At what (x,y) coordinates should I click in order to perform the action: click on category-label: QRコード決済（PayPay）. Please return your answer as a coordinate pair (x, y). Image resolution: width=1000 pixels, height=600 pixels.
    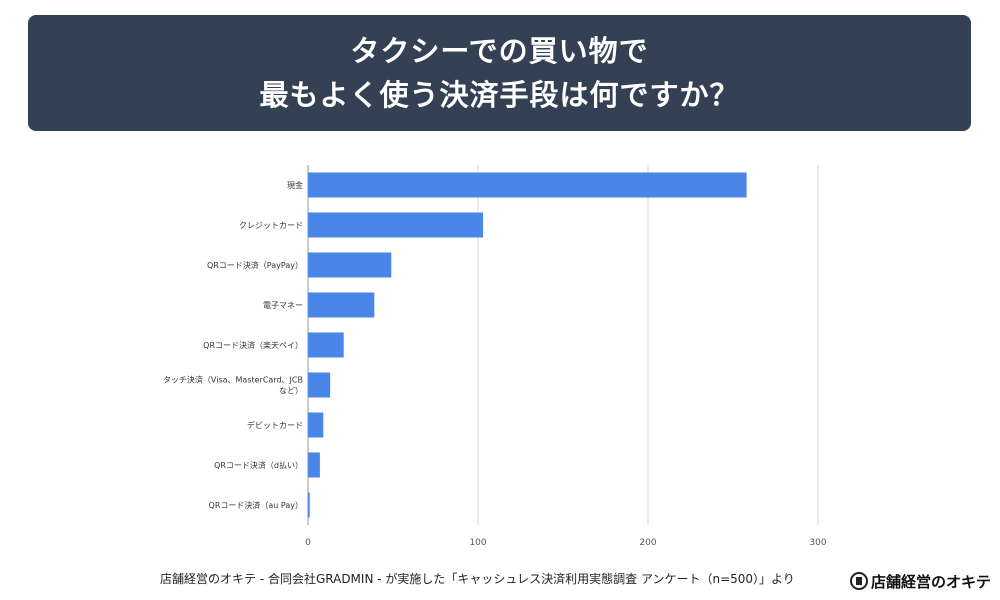
    Looking at the image, I should click on (255, 265).